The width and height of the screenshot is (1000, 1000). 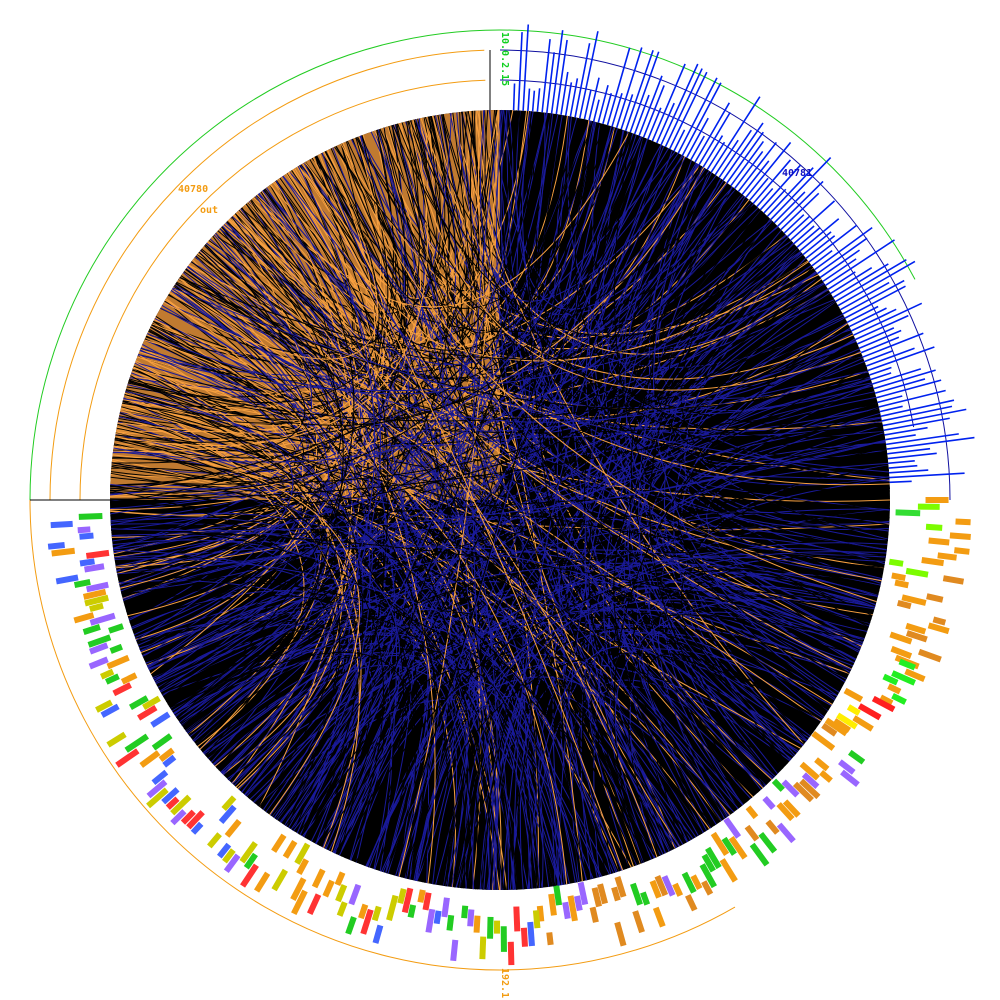 What do you see at coordinates (504, 59) in the screenshot?
I see `host-label: 10.0.2.15` at bounding box center [504, 59].